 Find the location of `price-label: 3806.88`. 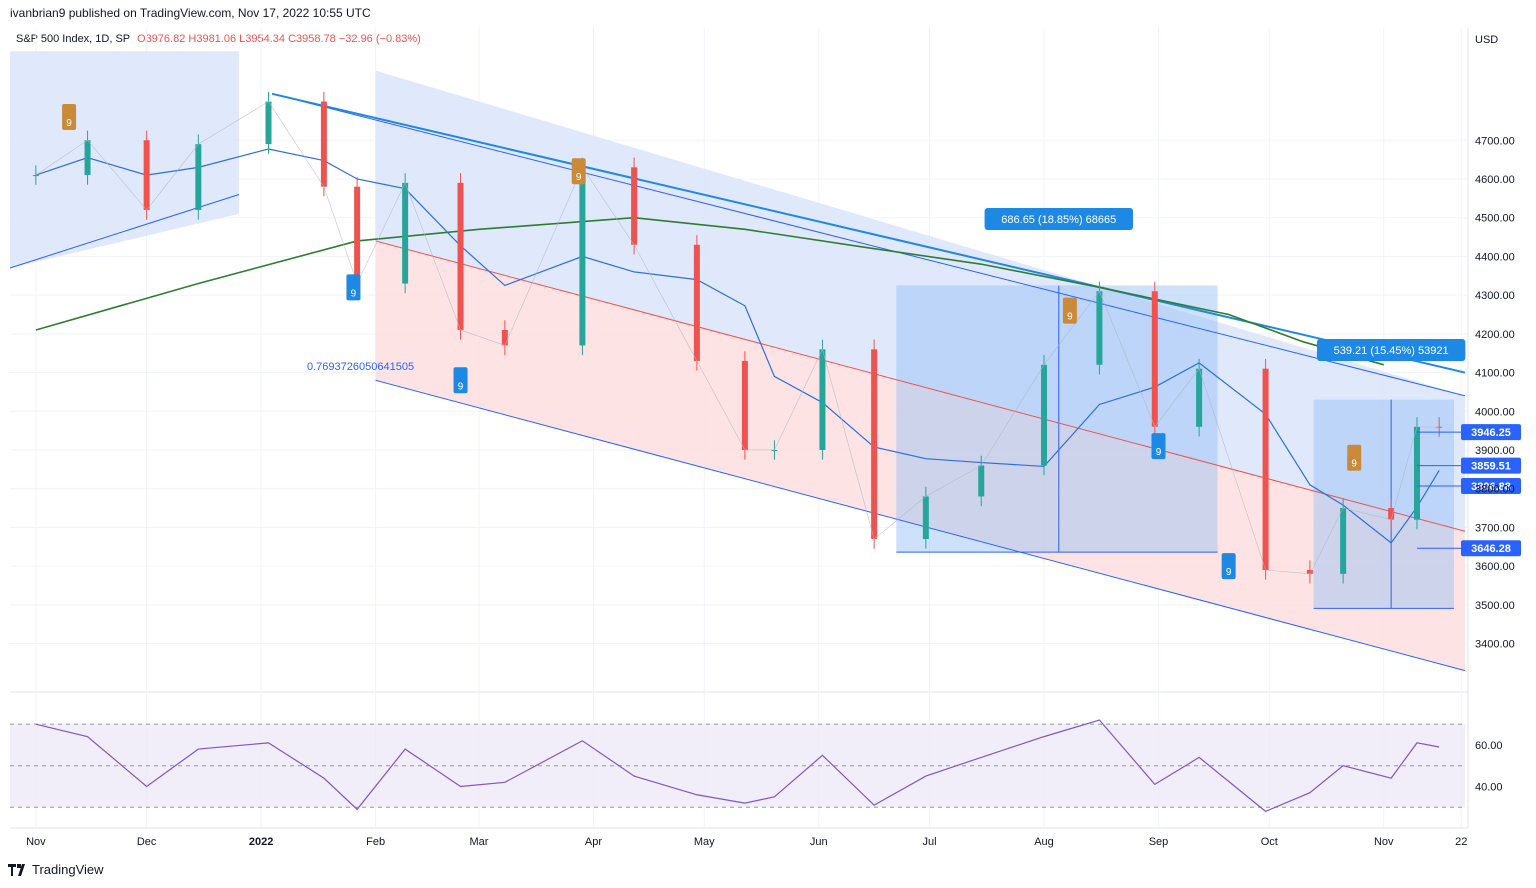

price-label: 3806.88 is located at coordinates (1491, 487).